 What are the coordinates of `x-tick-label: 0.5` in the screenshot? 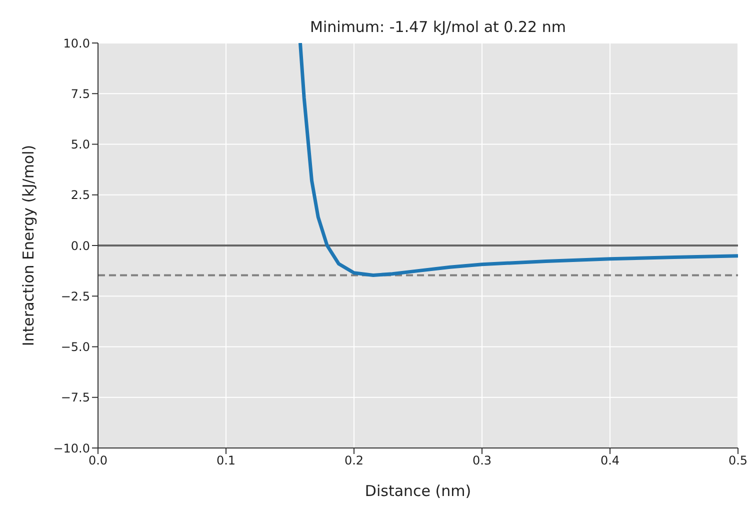 It's located at (738, 461).